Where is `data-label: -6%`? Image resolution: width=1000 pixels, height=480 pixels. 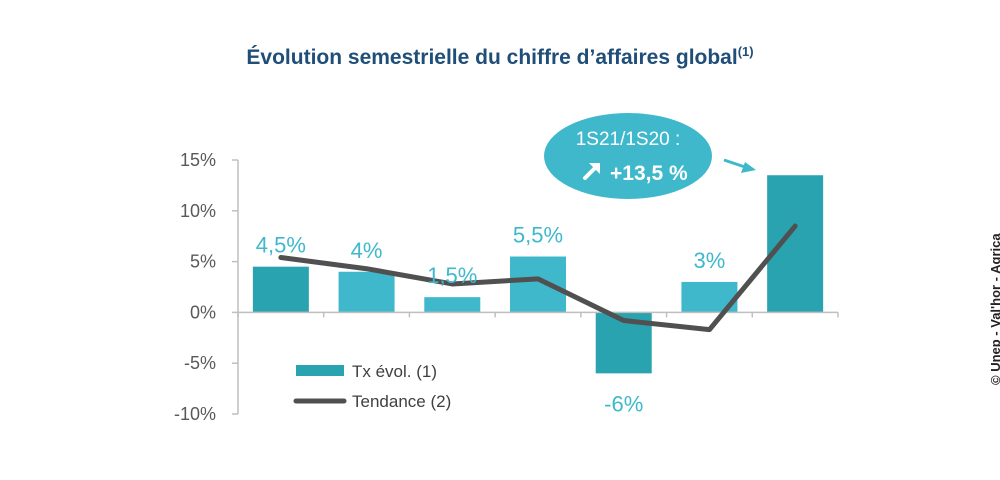
data-label: -6% is located at coordinates (623, 403).